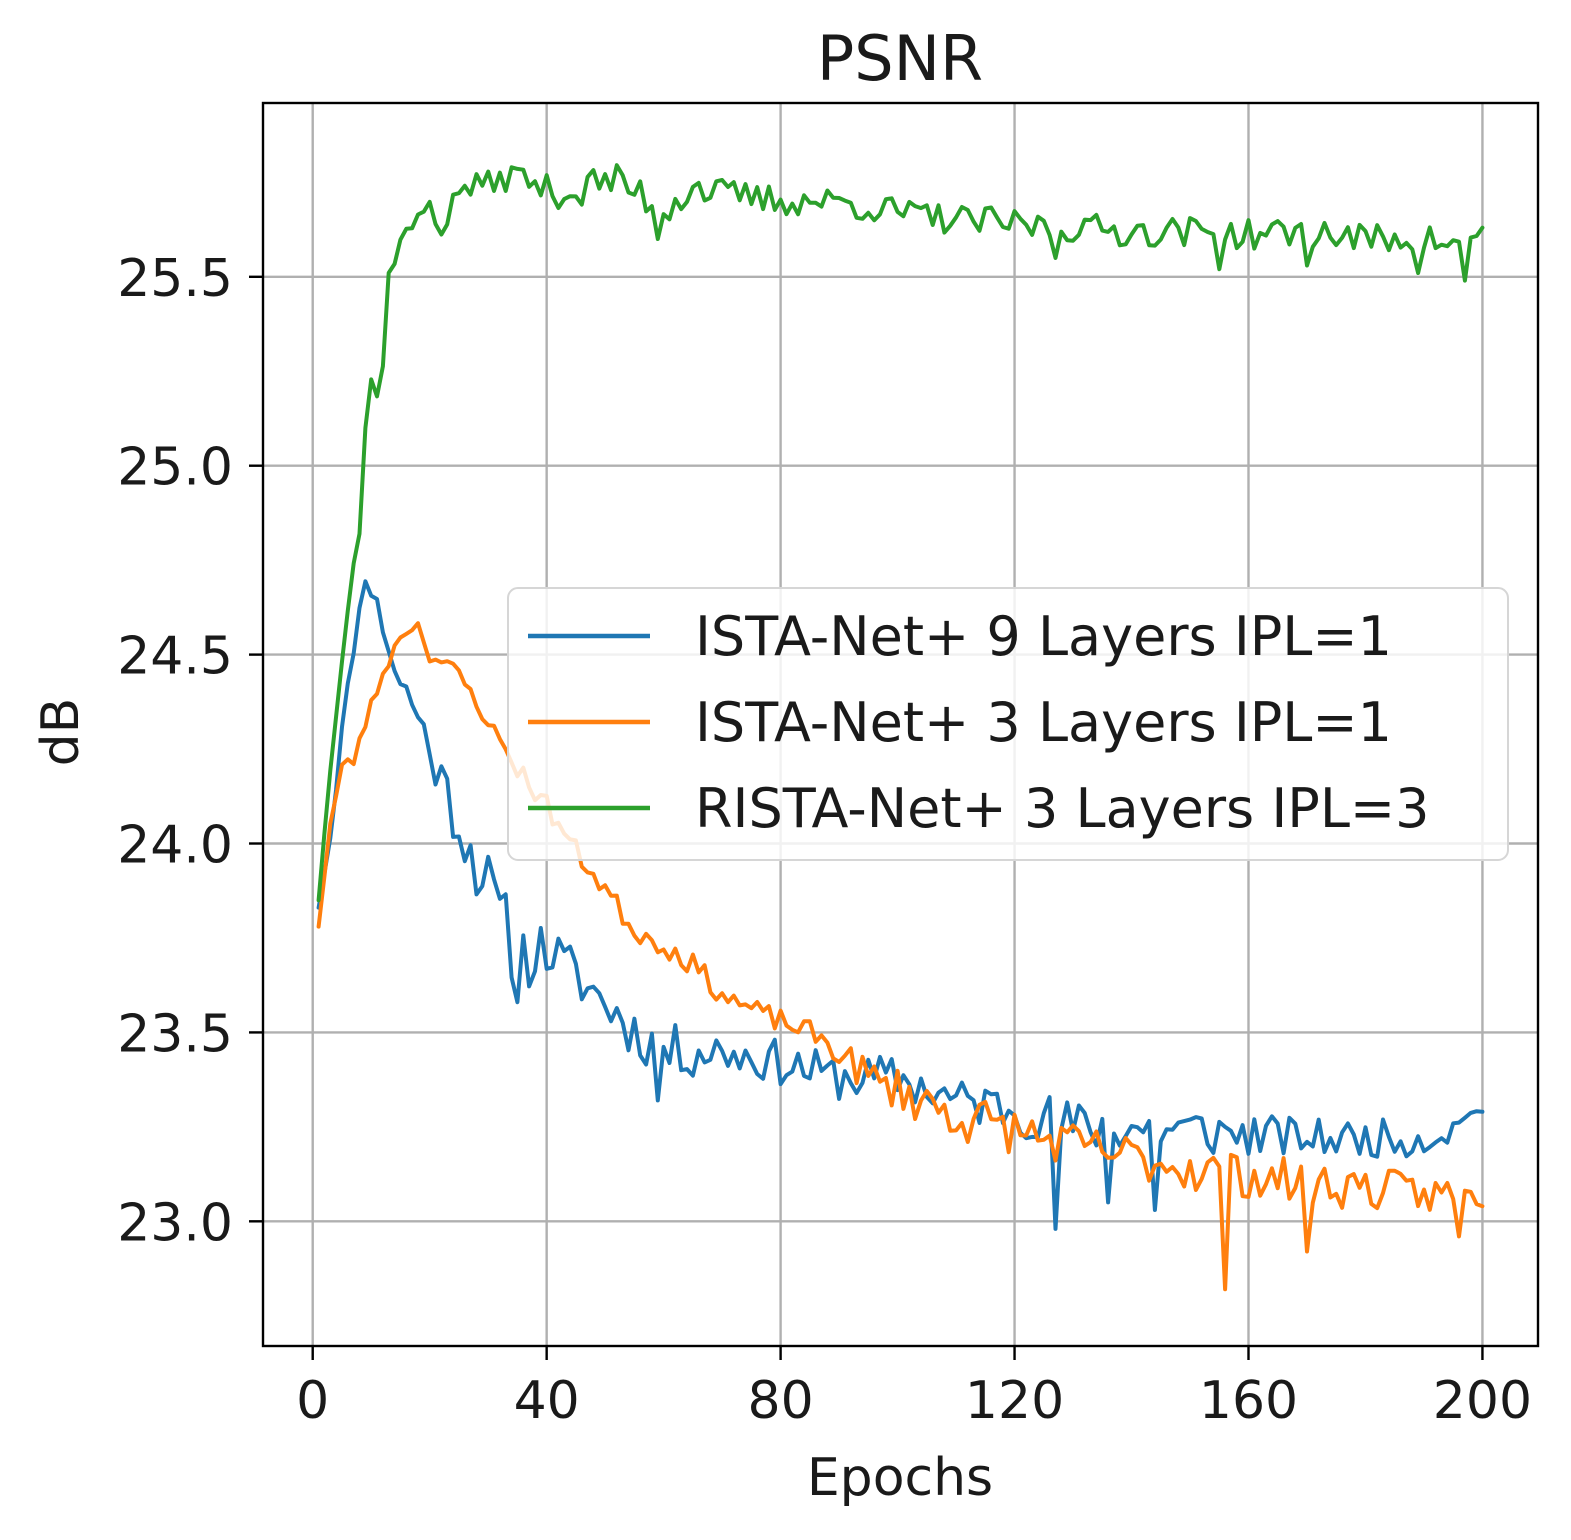 This screenshot has width=1571, height=1540. I want to click on y-tick-label: 25.5, so click(175, 279).